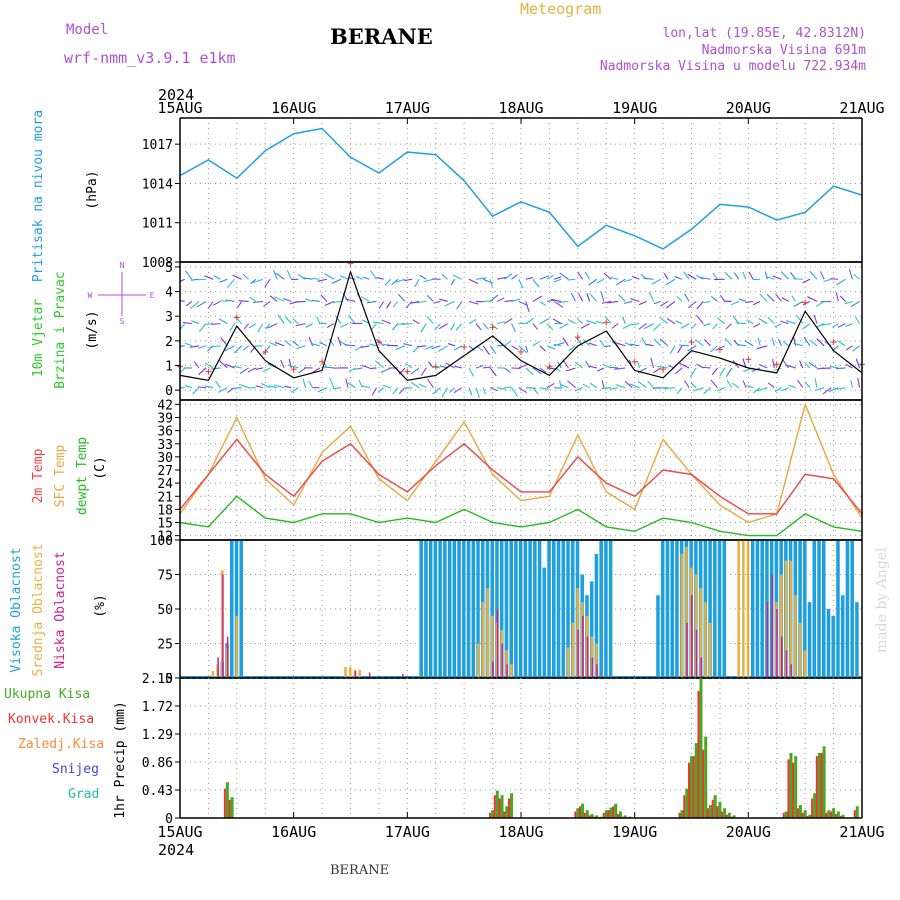 Image resolution: width=900 pixels, height=900 pixels. Describe the element at coordinates (765, 33) in the screenshot. I see `station-coordinates: lon,lat (19.85E, 42.8312N)` at that location.